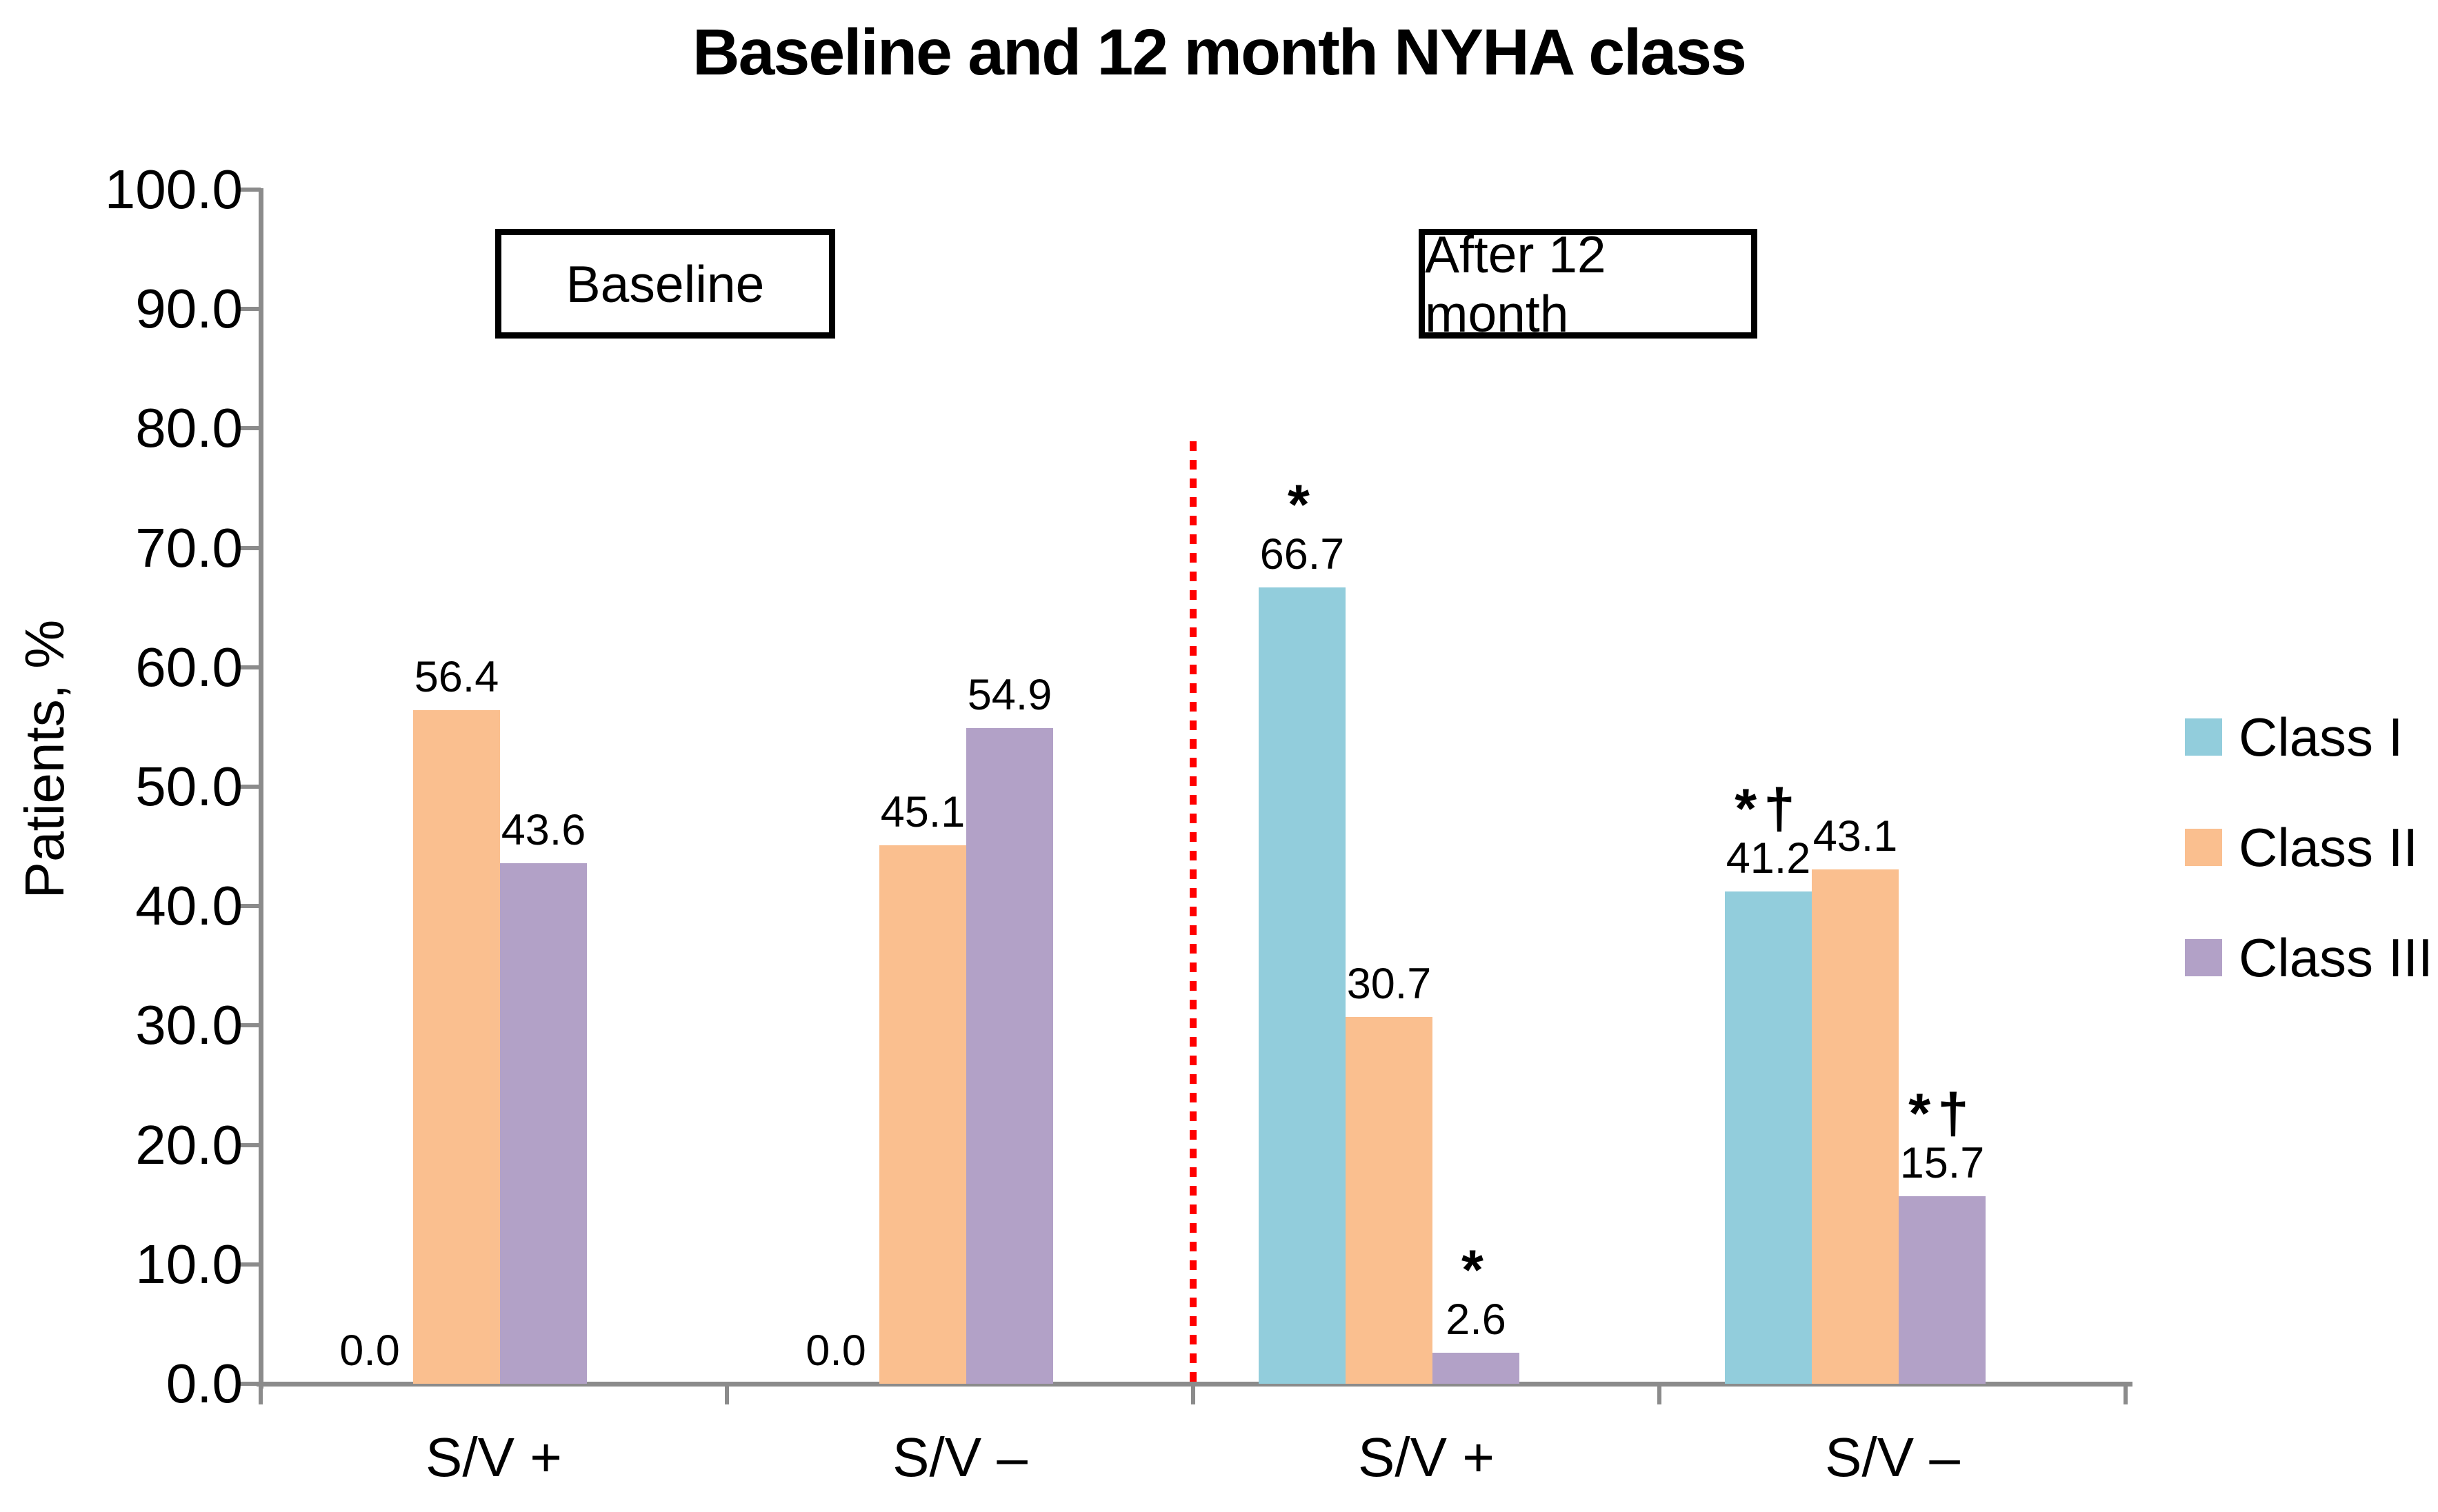 The image size is (2438, 1512). What do you see at coordinates (543, 1123) in the screenshot?
I see `bar-class-iii-group1` at bounding box center [543, 1123].